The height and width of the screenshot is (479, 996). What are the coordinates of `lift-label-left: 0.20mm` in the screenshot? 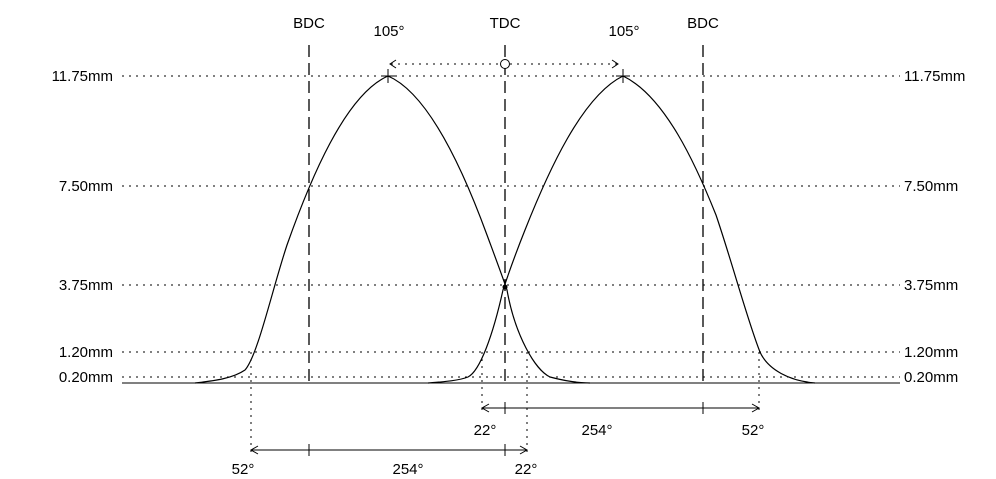 It's located at (86, 377).